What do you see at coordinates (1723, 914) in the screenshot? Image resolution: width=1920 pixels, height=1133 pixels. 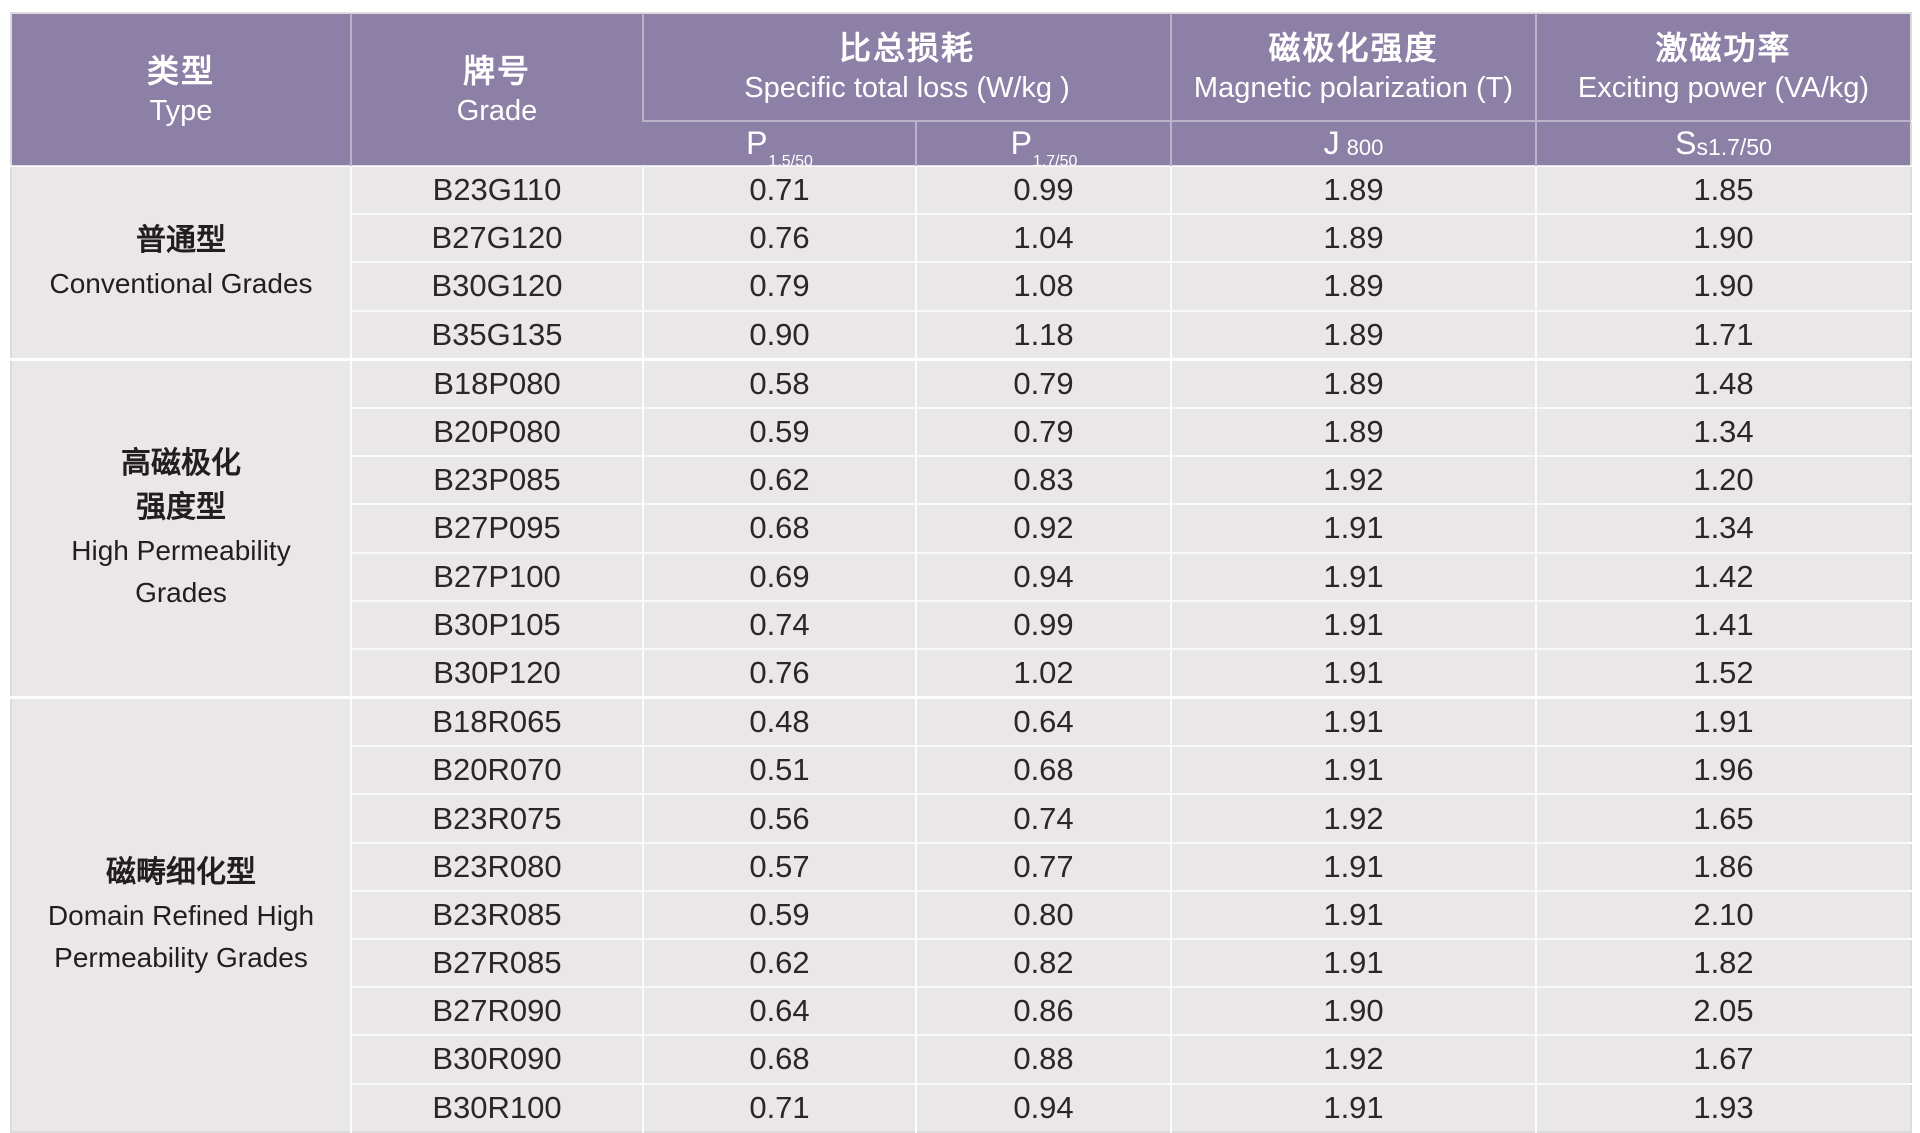 I see `ss-cell: 2.10` at bounding box center [1723, 914].